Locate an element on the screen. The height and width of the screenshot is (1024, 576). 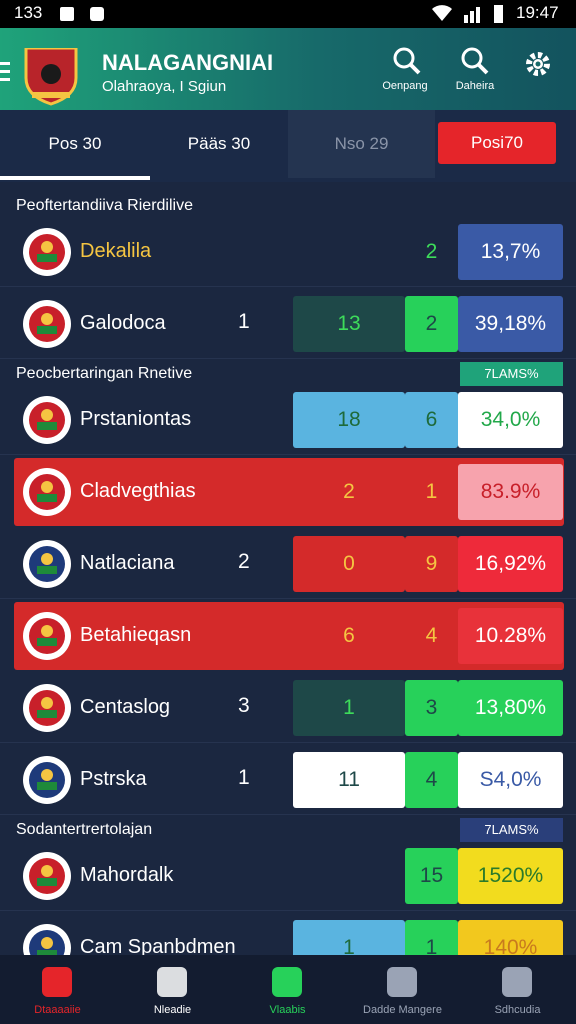
stat-cell: 9 is located at coordinates (431, 564).